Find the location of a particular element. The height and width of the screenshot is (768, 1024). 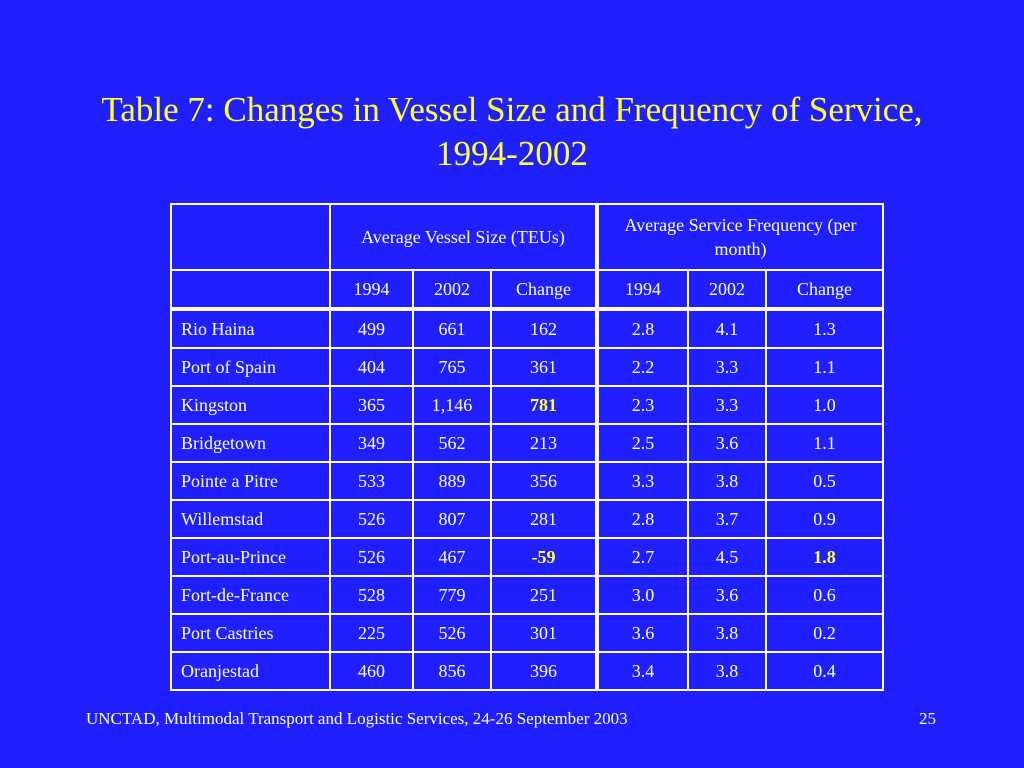

cell-freq-1994: 3.6 is located at coordinates (642, 633).